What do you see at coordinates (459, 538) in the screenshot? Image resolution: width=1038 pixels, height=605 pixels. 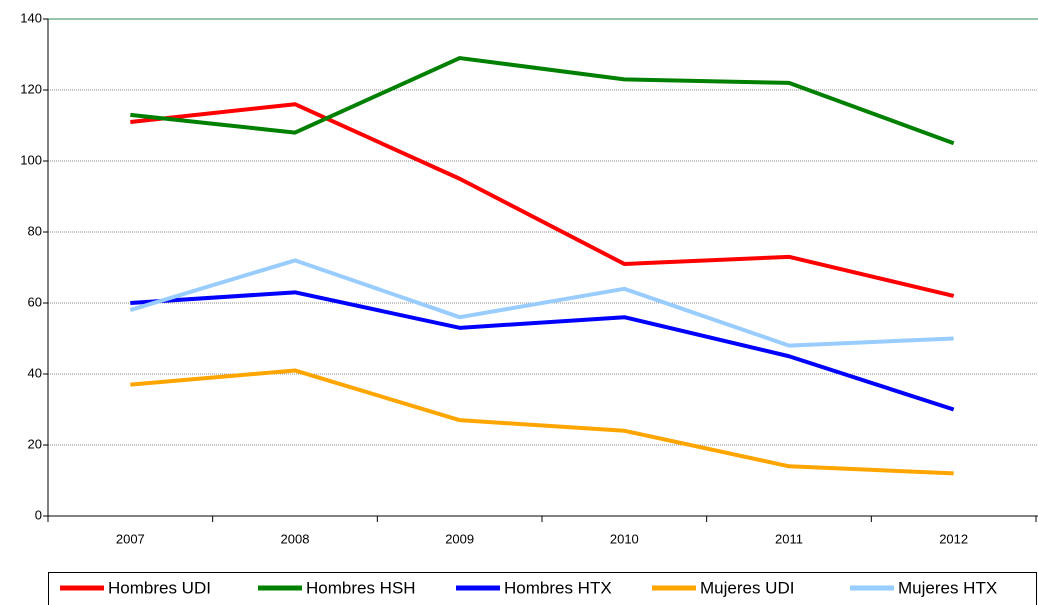 I see `x-tick-label: 2009` at bounding box center [459, 538].